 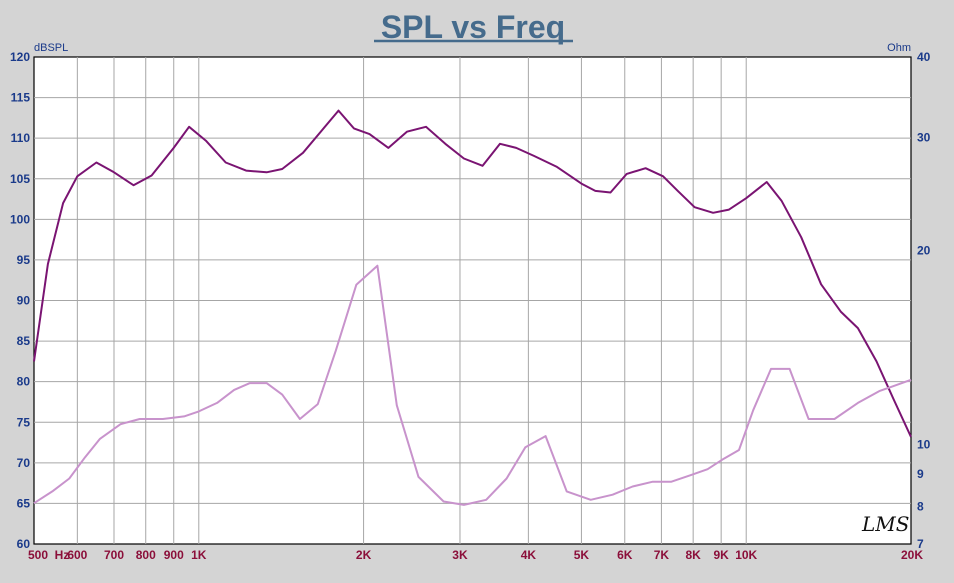 I want to click on x-axis-tick-label: 8K, so click(x=693, y=555).